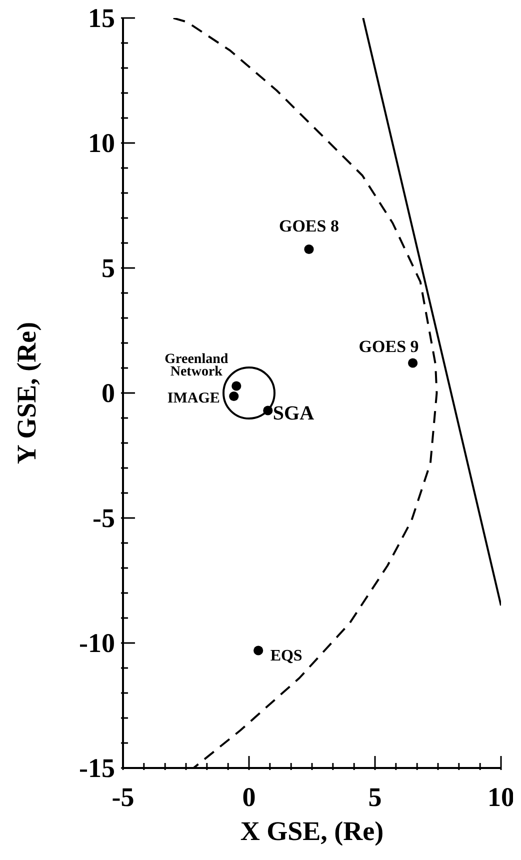 The height and width of the screenshot is (860, 521). Describe the element at coordinates (103, 518) in the screenshot. I see `y-tick-label: -5` at that location.